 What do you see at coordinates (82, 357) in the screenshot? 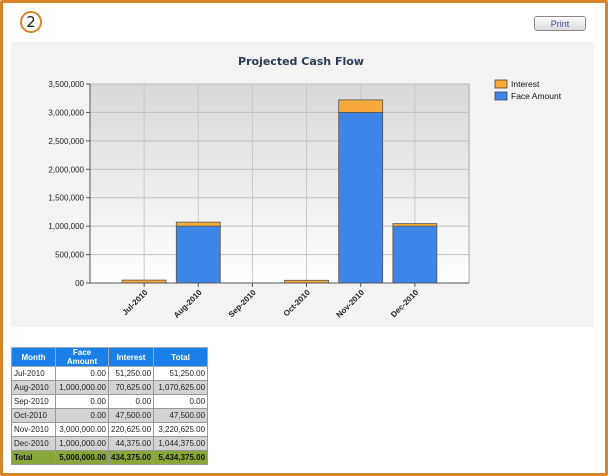
I see `col-header-face-amount: Face Amount` at bounding box center [82, 357].